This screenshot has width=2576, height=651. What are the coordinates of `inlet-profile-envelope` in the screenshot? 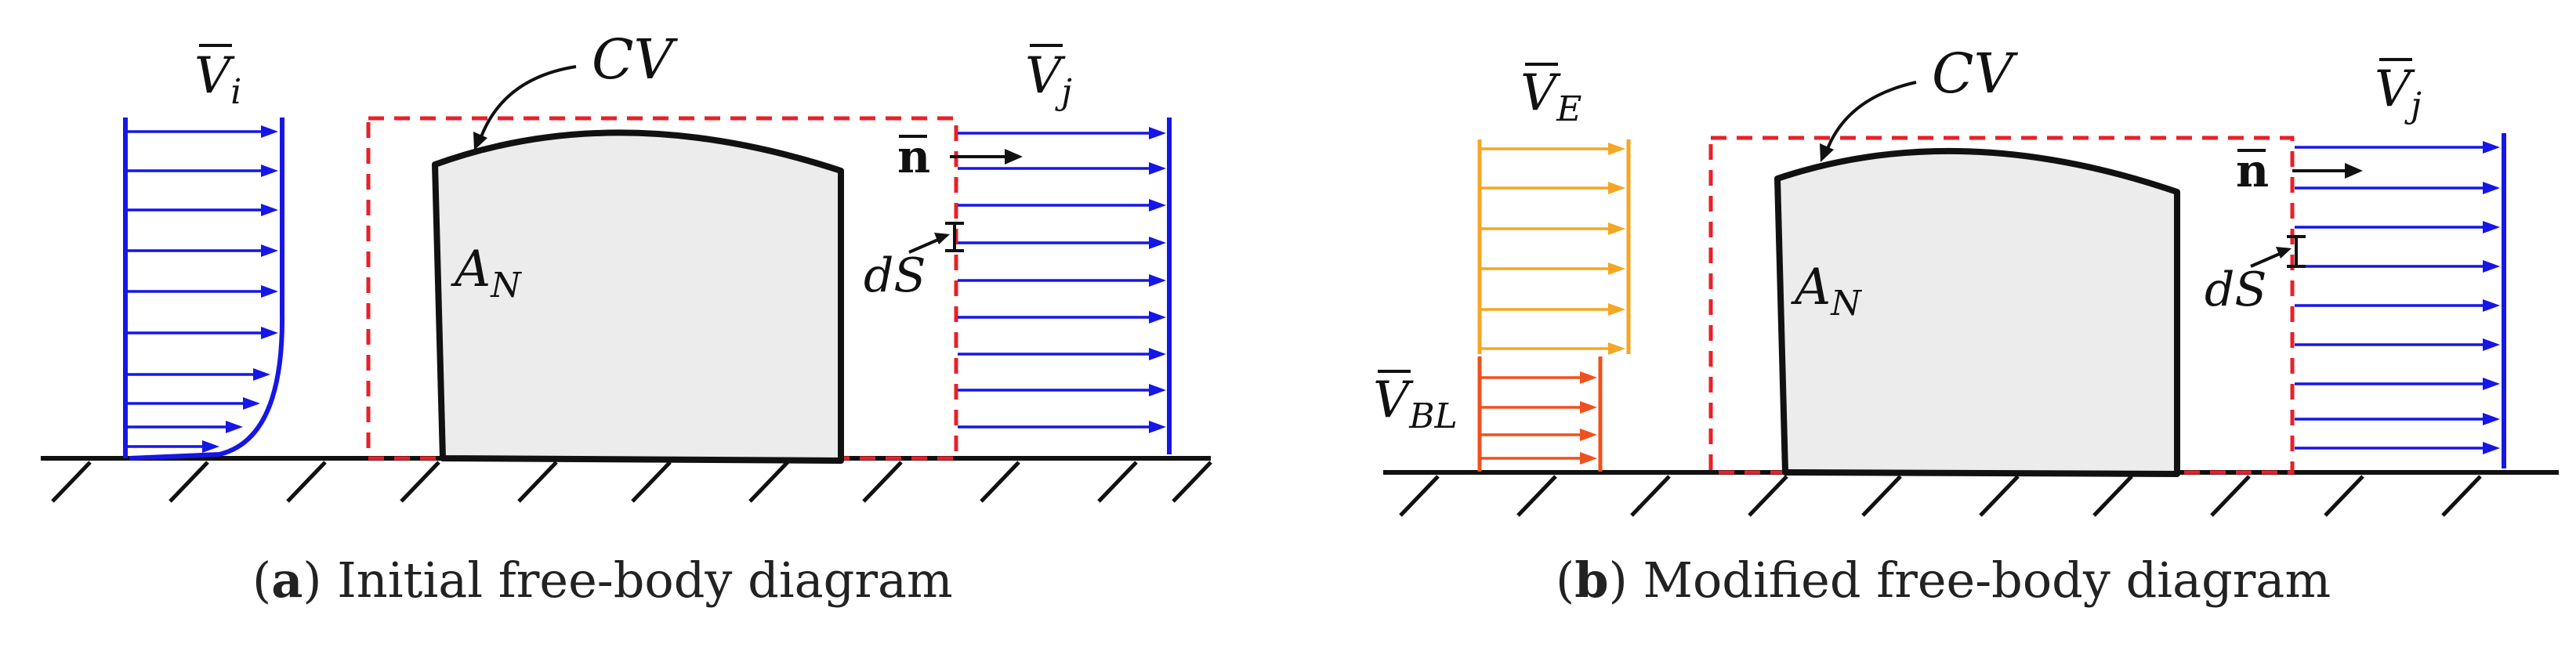 It's located at (207, 289).